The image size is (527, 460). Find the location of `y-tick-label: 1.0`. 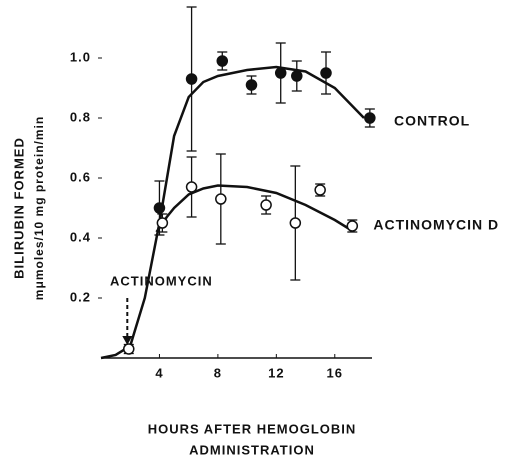

y-tick-label: 1.0 is located at coordinates (80, 56).